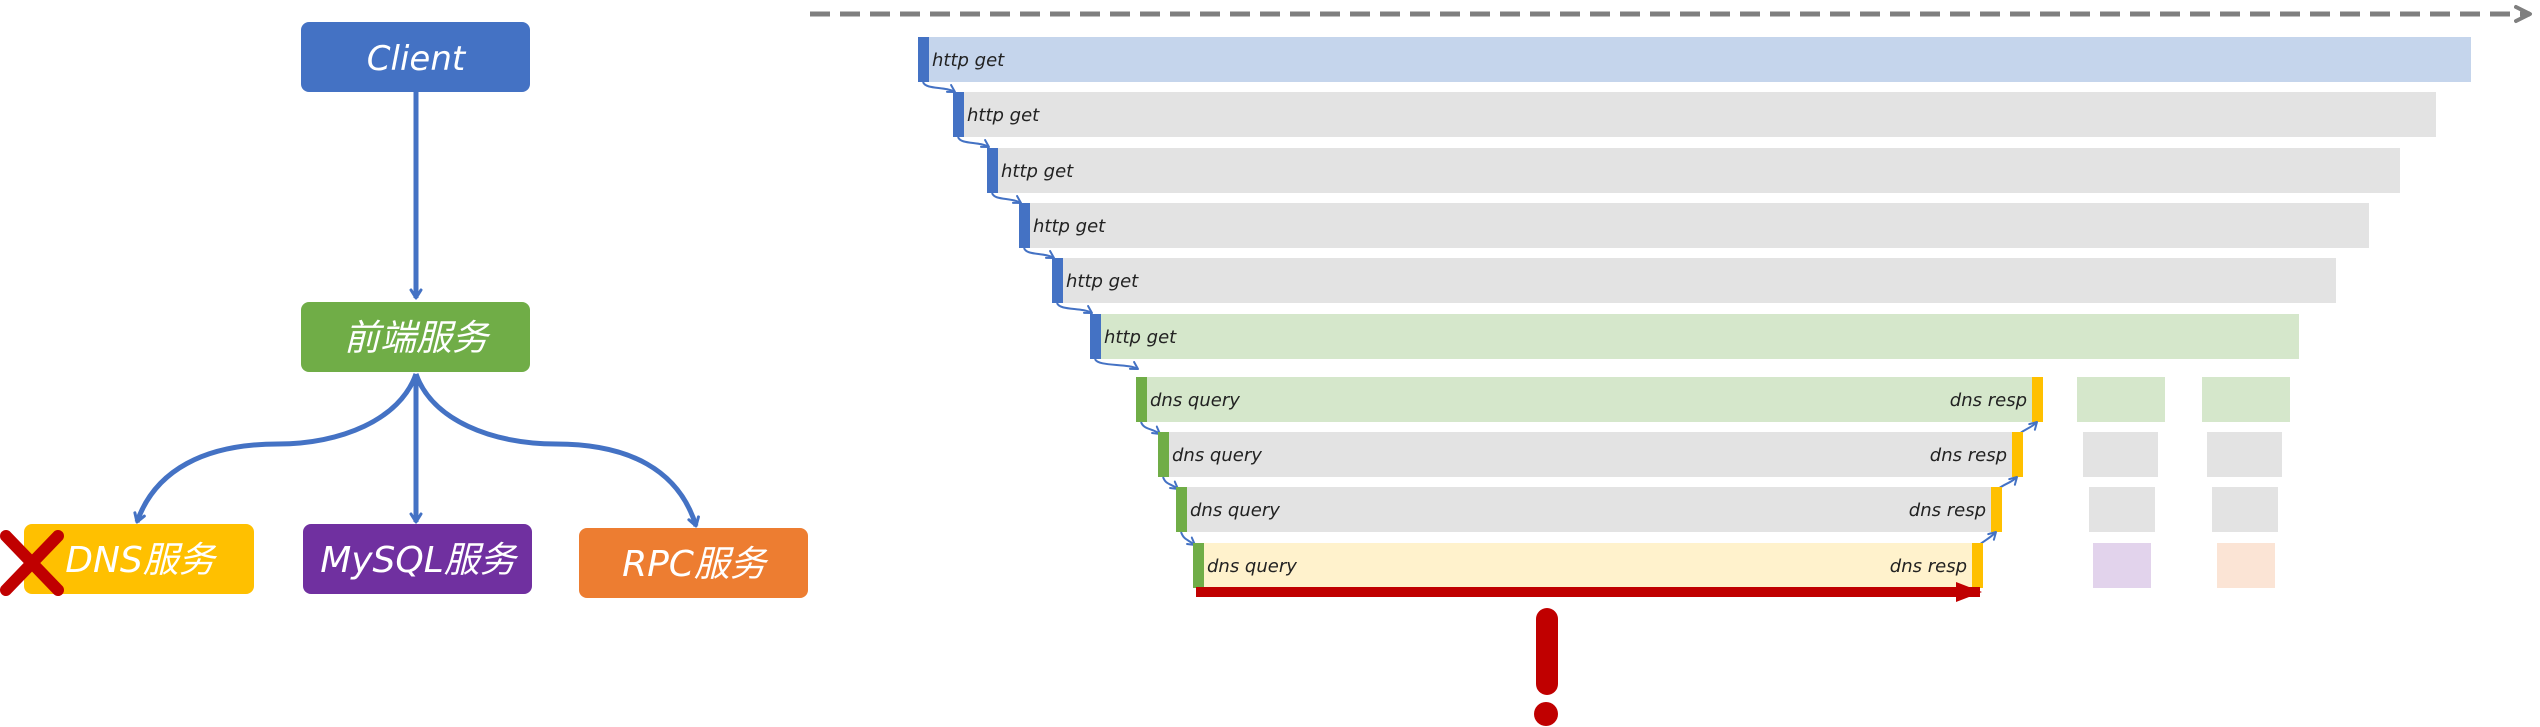  I want to click on mysql-label: MySQL服务, so click(419, 560).